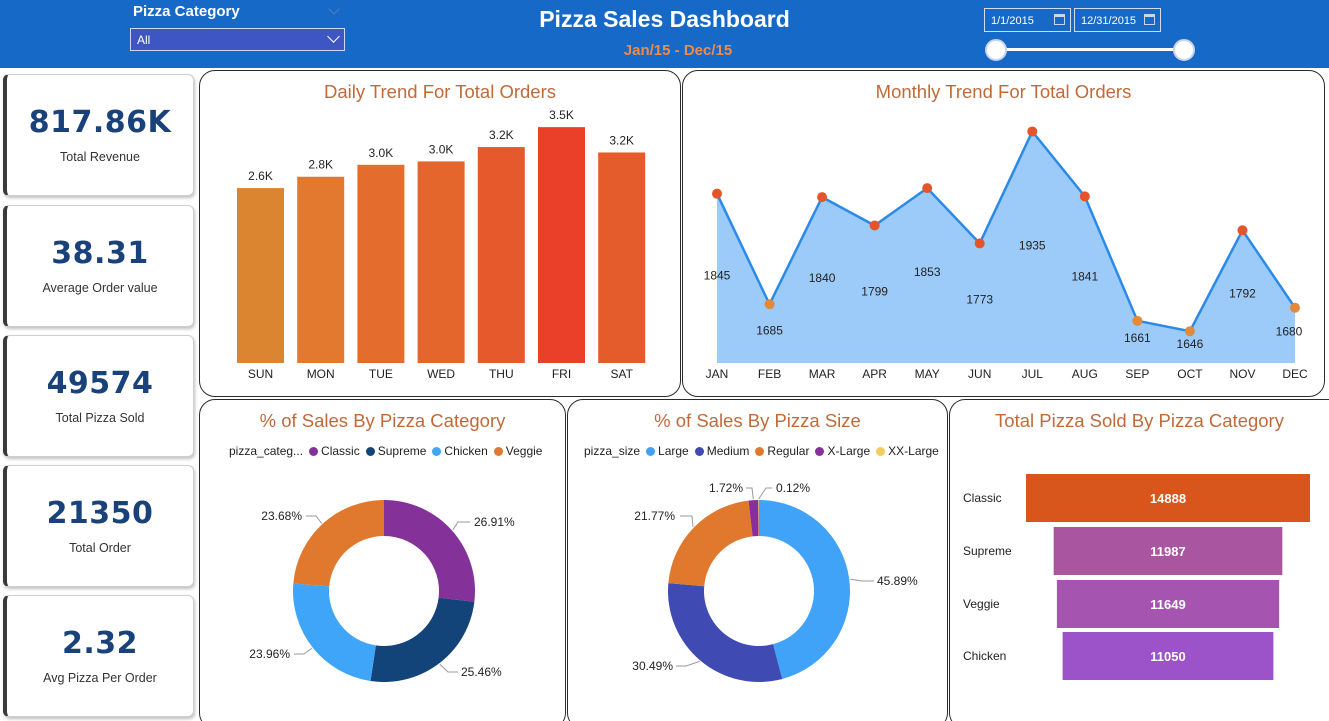  What do you see at coordinates (1289, 332) in the screenshot?
I see `monthly-point-label: 1680` at bounding box center [1289, 332].